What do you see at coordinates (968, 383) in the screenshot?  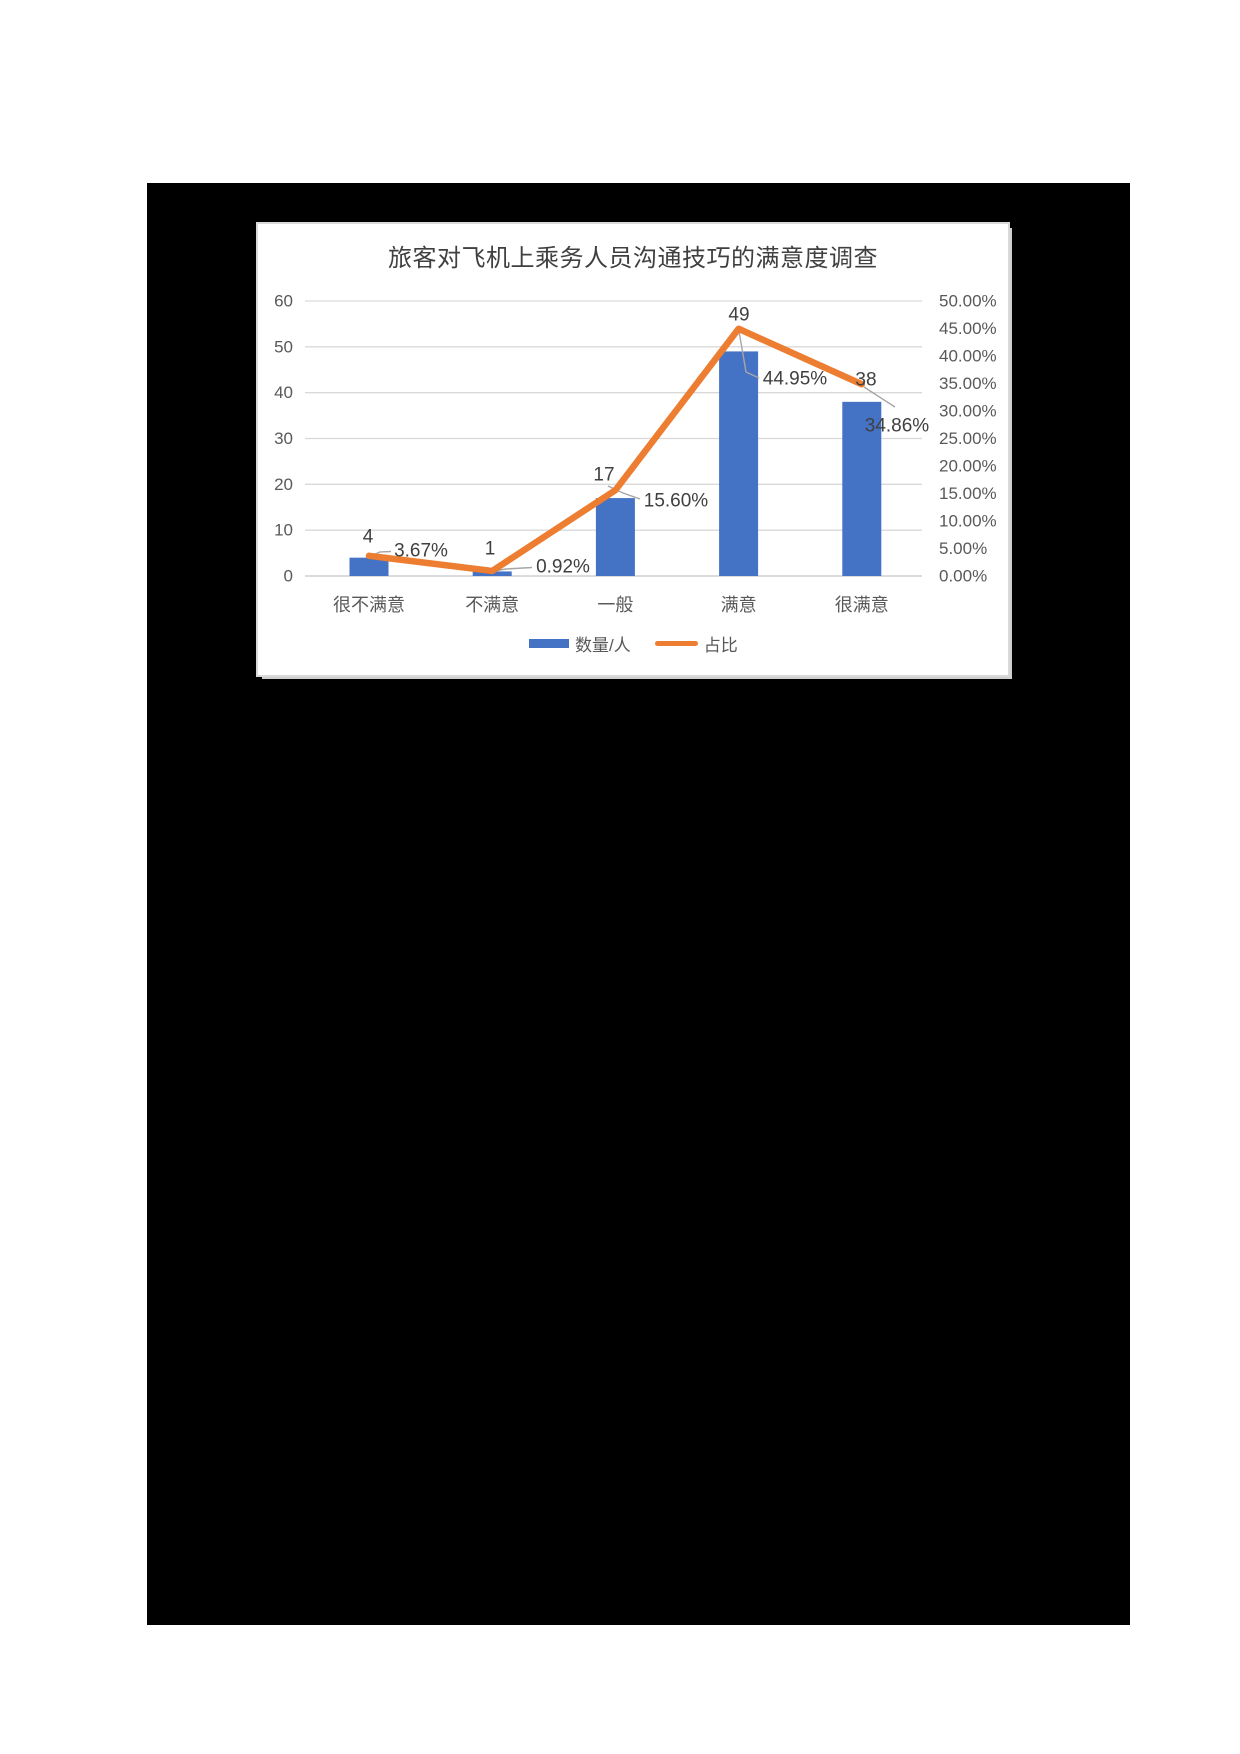 I see `y-axis-tick-right: 35.00%` at bounding box center [968, 383].